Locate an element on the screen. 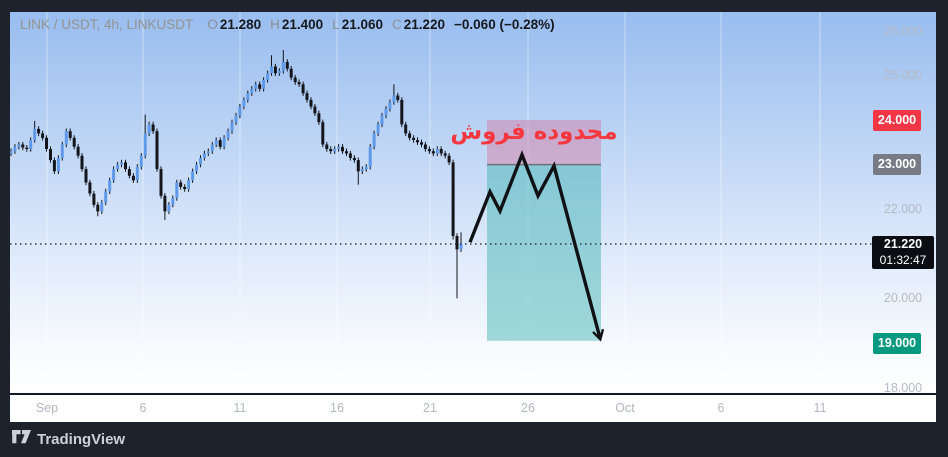 The height and width of the screenshot is (457, 948). low-value: 21.060 is located at coordinates (362, 24).